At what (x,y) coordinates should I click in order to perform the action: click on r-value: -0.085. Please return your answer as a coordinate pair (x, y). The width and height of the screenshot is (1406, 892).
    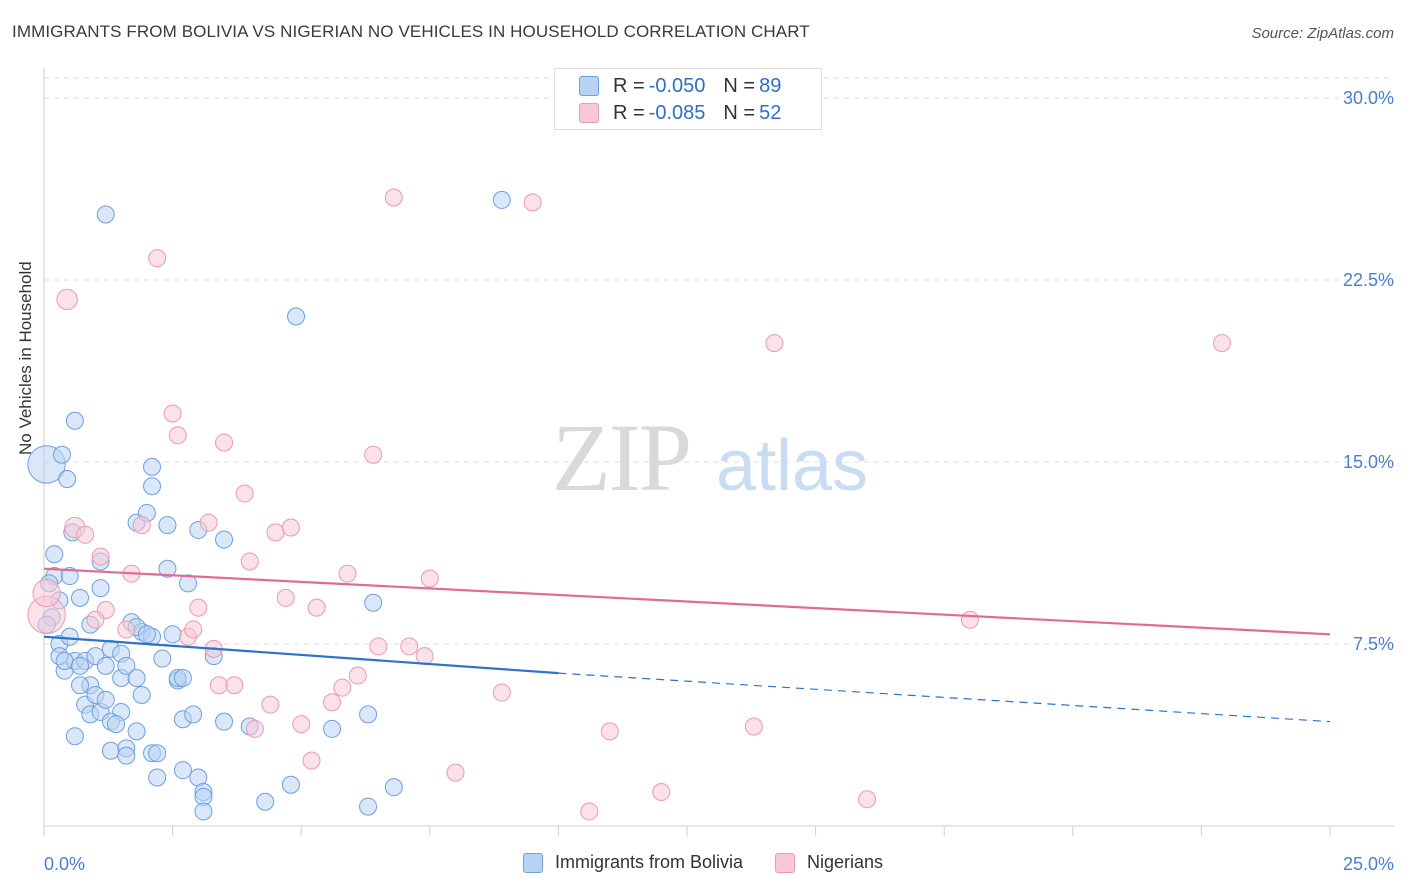
    Looking at the image, I should click on (677, 112).